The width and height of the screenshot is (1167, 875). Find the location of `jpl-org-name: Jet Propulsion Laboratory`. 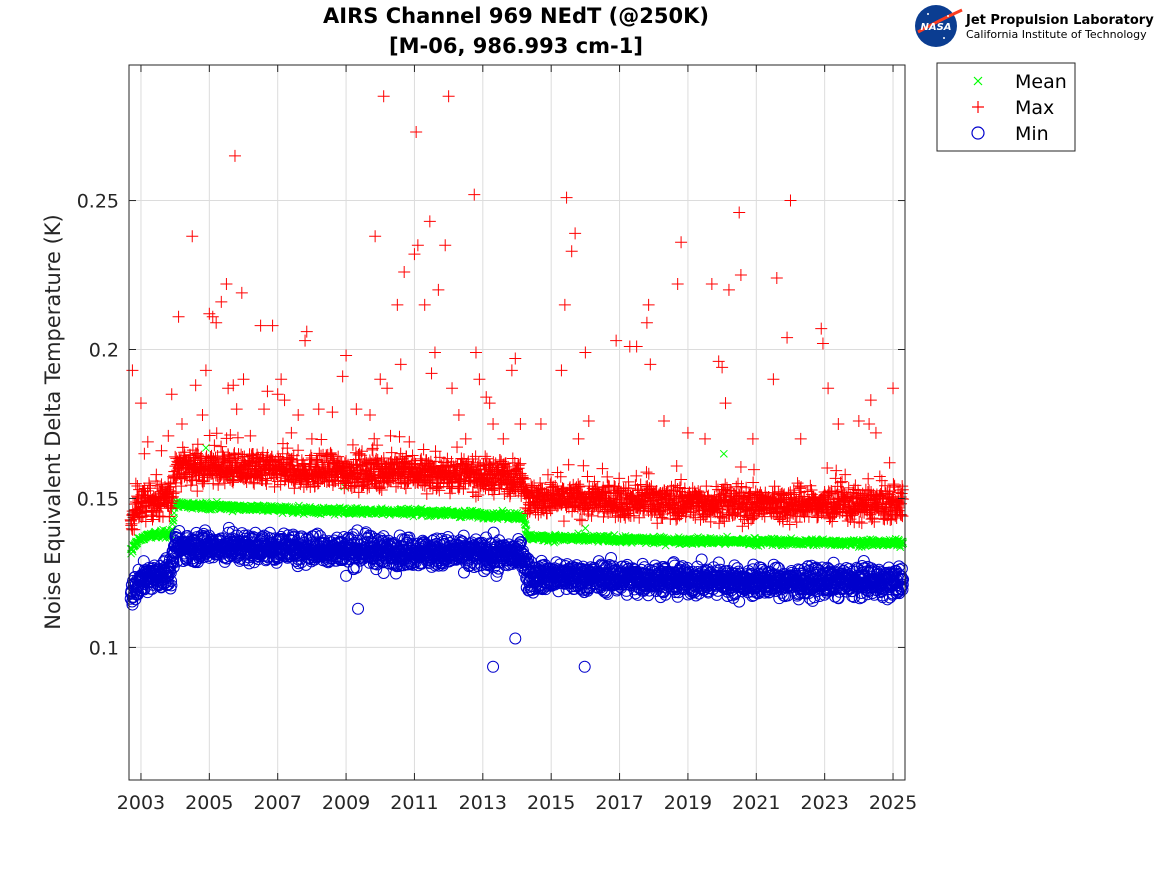

jpl-org-name: Jet Propulsion Laboratory is located at coordinates (1059, 20).